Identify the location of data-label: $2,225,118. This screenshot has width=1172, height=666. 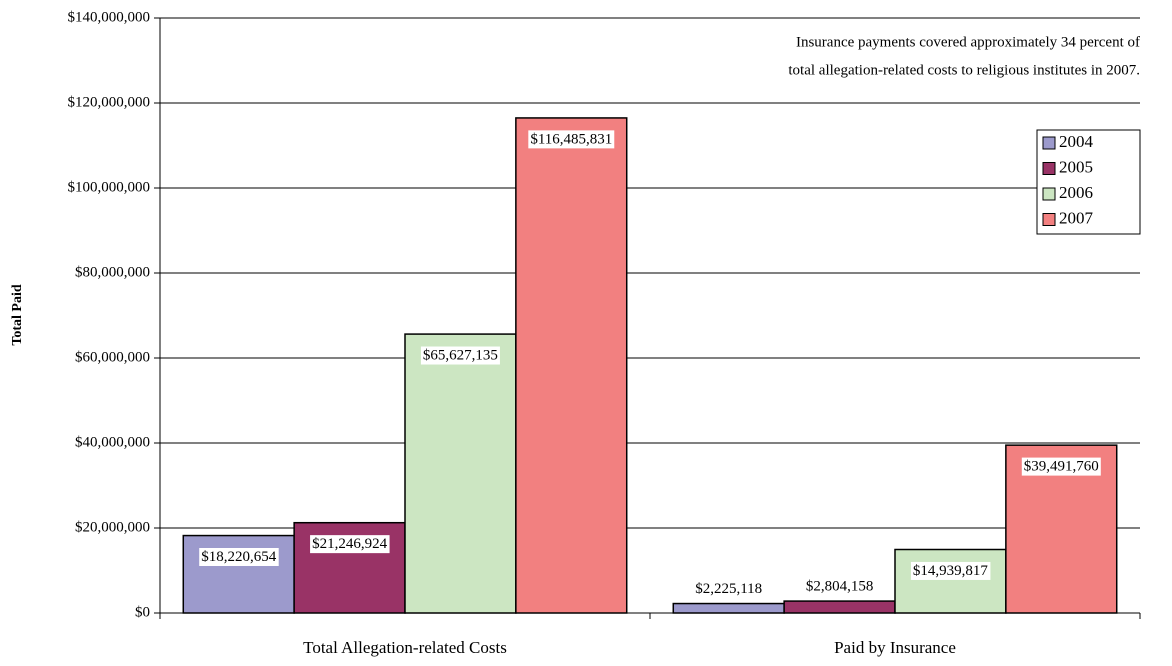
(728, 589).